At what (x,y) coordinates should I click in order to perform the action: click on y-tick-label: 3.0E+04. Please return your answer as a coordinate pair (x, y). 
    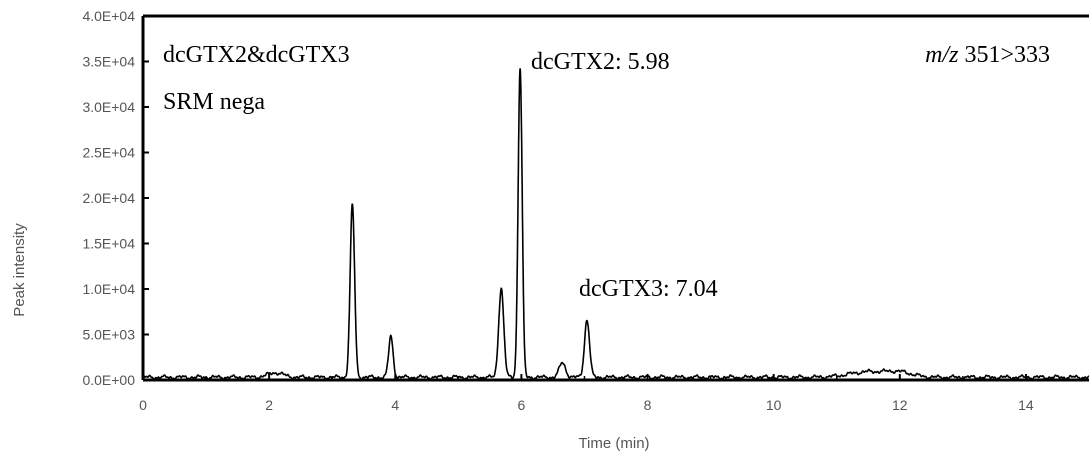
    Looking at the image, I should click on (108, 107).